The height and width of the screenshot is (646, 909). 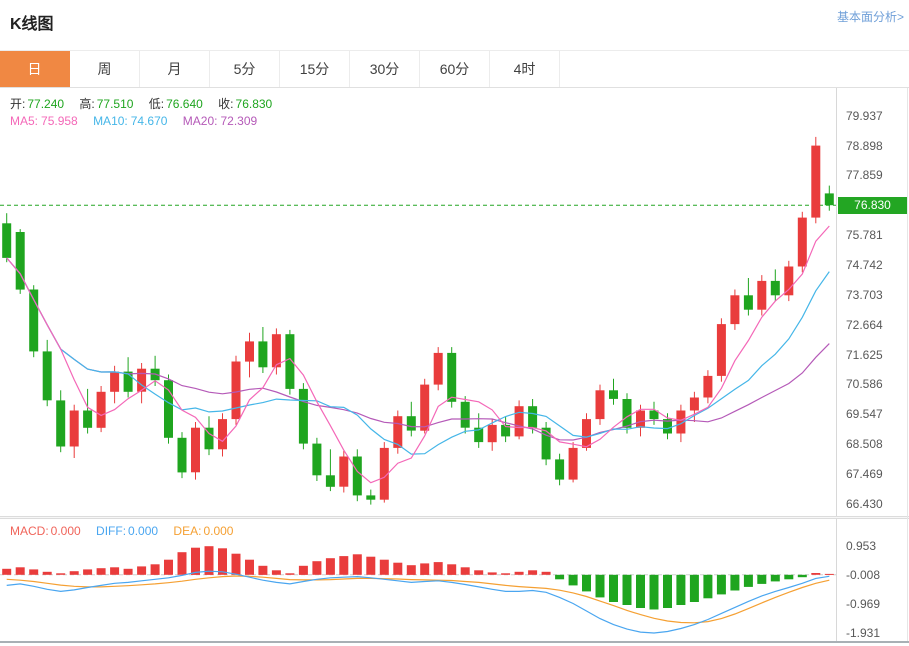 I want to click on y-axis-label: 79.937, so click(x=864, y=116).